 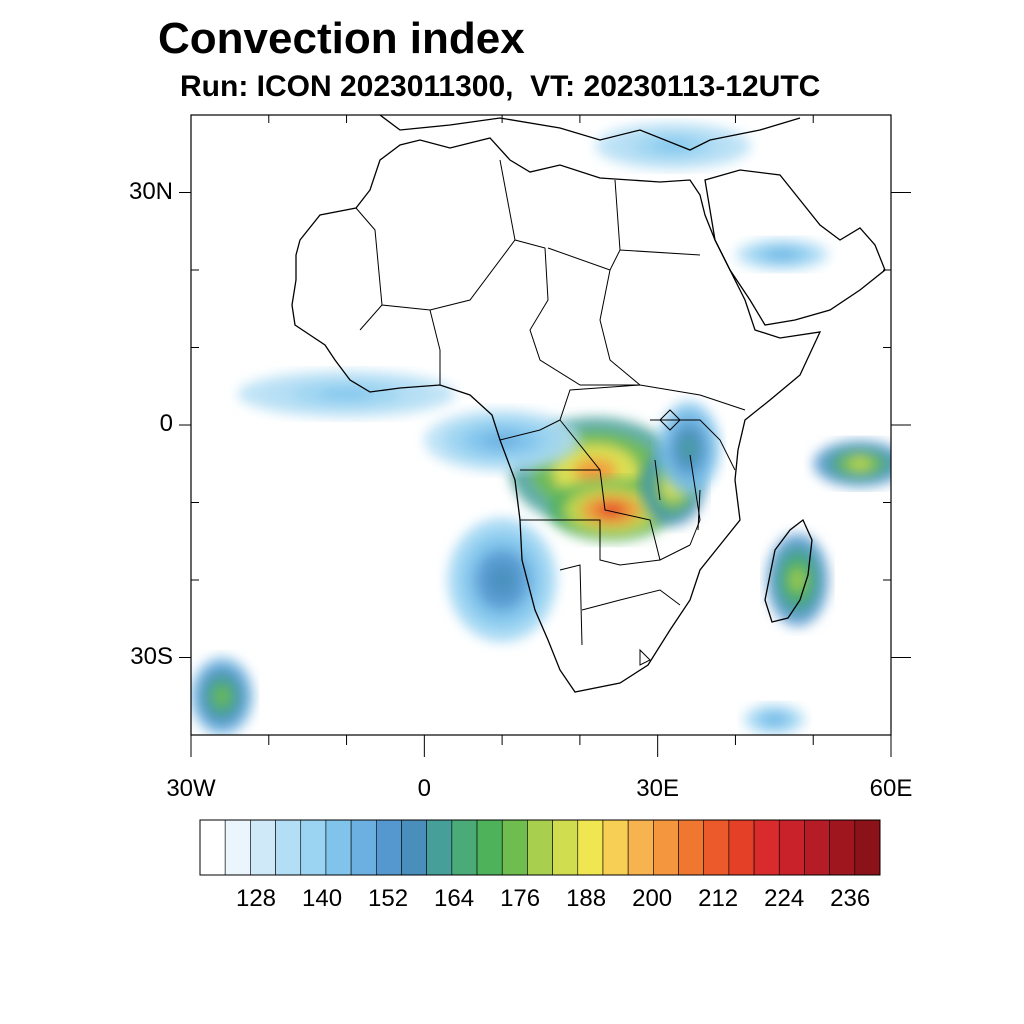 What do you see at coordinates (502, 440) in the screenshot?
I see `field-gulf-of-guinea` at bounding box center [502, 440].